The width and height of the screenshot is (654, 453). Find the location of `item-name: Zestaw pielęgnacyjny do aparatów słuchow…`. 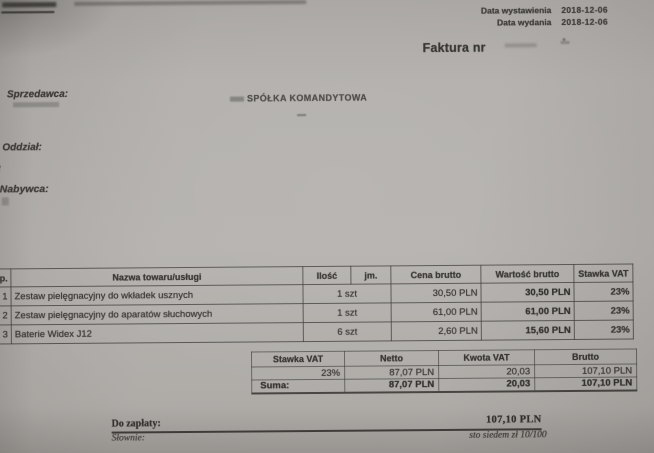

item-name: Zestaw pielęgnacyjny do aparatów słuchow… is located at coordinates (157, 314).